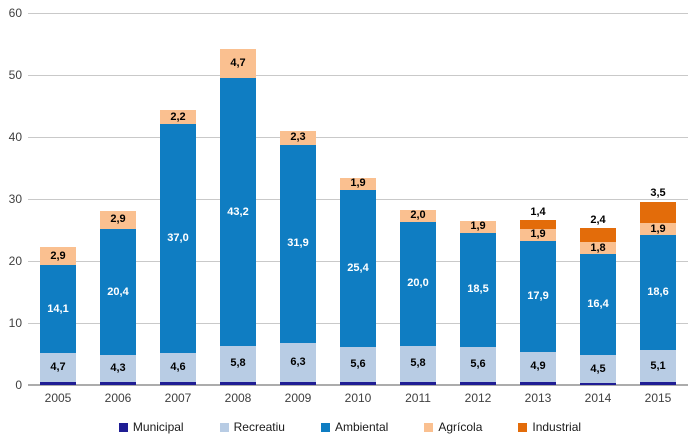  I want to click on bar-segment-recreatiu: 4,5, so click(598, 369).